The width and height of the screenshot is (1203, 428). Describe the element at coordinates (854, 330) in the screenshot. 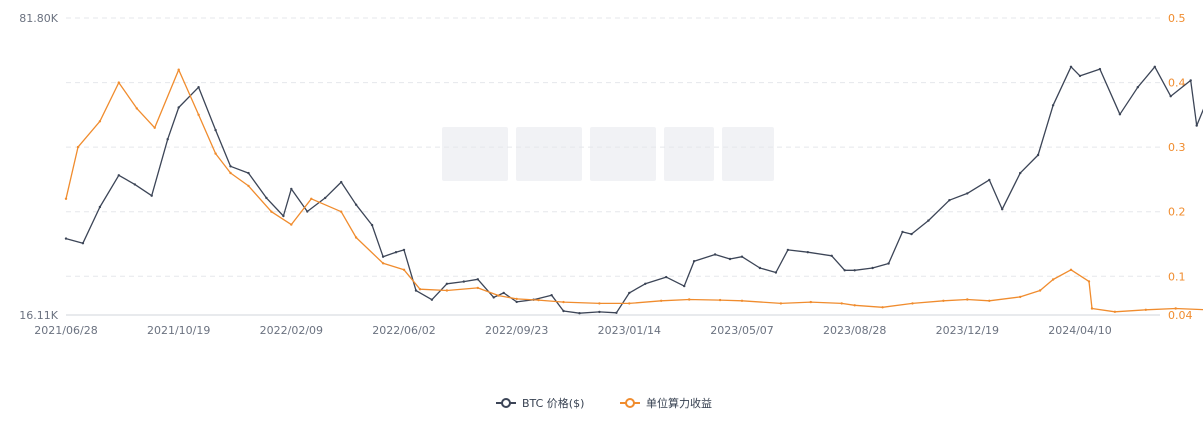

I see `x-axis-tick-label: 2023/08/28` at that location.